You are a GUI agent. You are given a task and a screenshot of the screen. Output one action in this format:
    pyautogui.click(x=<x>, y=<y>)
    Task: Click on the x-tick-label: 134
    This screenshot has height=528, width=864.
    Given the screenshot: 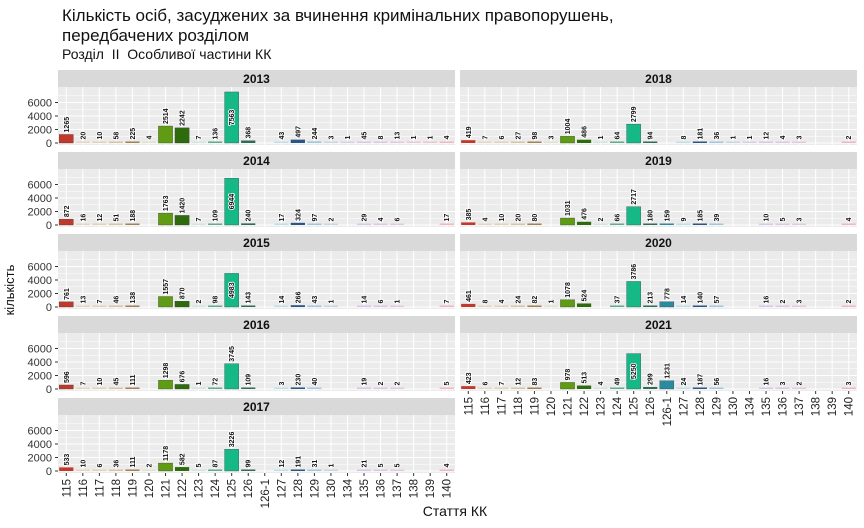 What is the action you would take?
    pyautogui.click(x=750, y=406)
    